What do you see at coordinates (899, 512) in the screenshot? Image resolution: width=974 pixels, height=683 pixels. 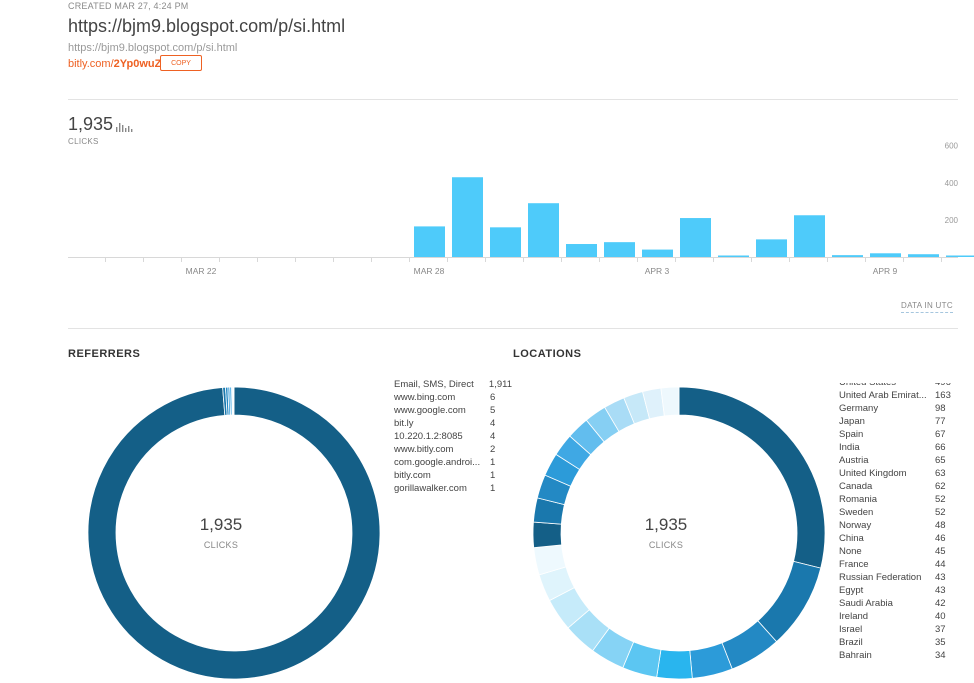 I see `location-legend-row: Sweden 52` at bounding box center [899, 512].